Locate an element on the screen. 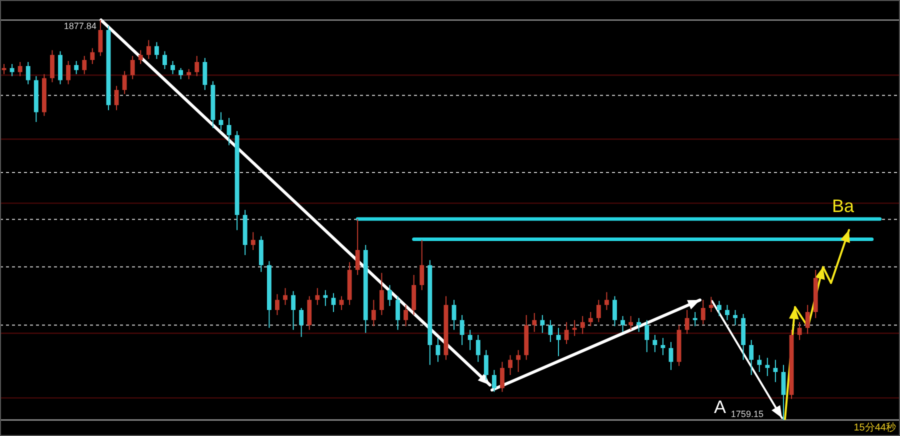 The width and height of the screenshot is (900, 436). value-note: 1759.15 is located at coordinates (747, 414).